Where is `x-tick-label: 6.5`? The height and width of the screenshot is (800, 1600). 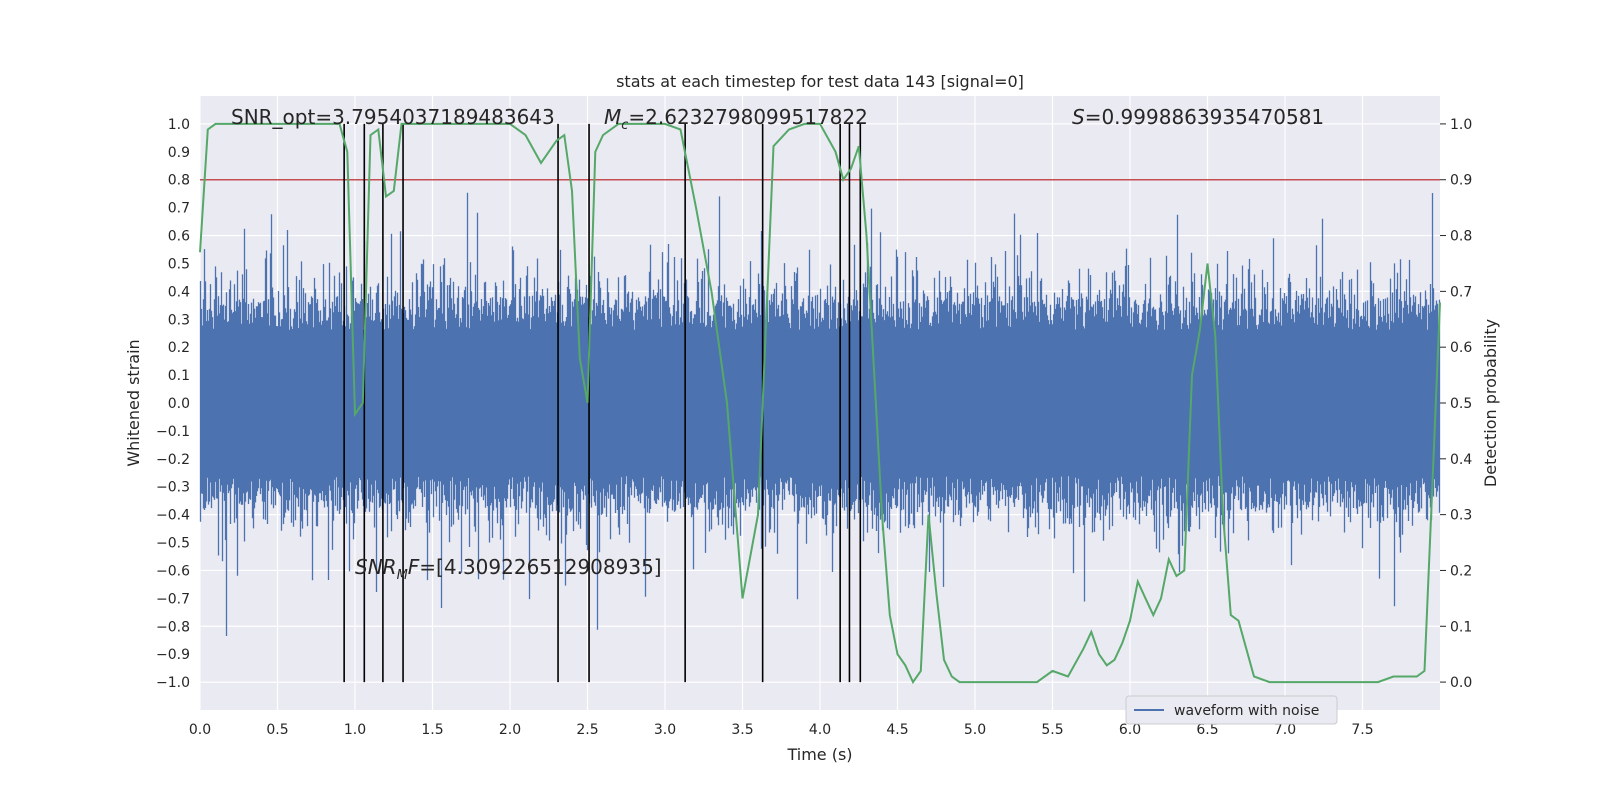
x-tick-label: 6.5 is located at coordinates (1207, 730).